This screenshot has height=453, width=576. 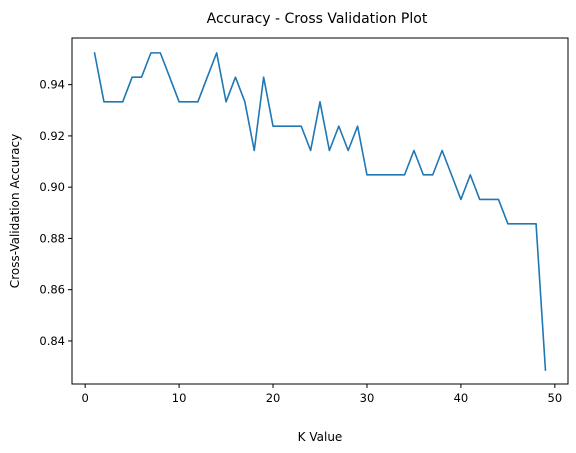 I want to click on y-tick-label: 0.86, so click(x=52, y=290).